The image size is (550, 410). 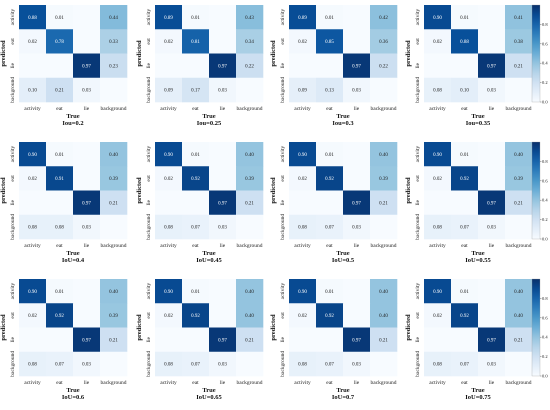 What do you see at coordinates (536, 327) in the screenshot?
I see `colorbar-gradient` at bounding box center [536, 327].